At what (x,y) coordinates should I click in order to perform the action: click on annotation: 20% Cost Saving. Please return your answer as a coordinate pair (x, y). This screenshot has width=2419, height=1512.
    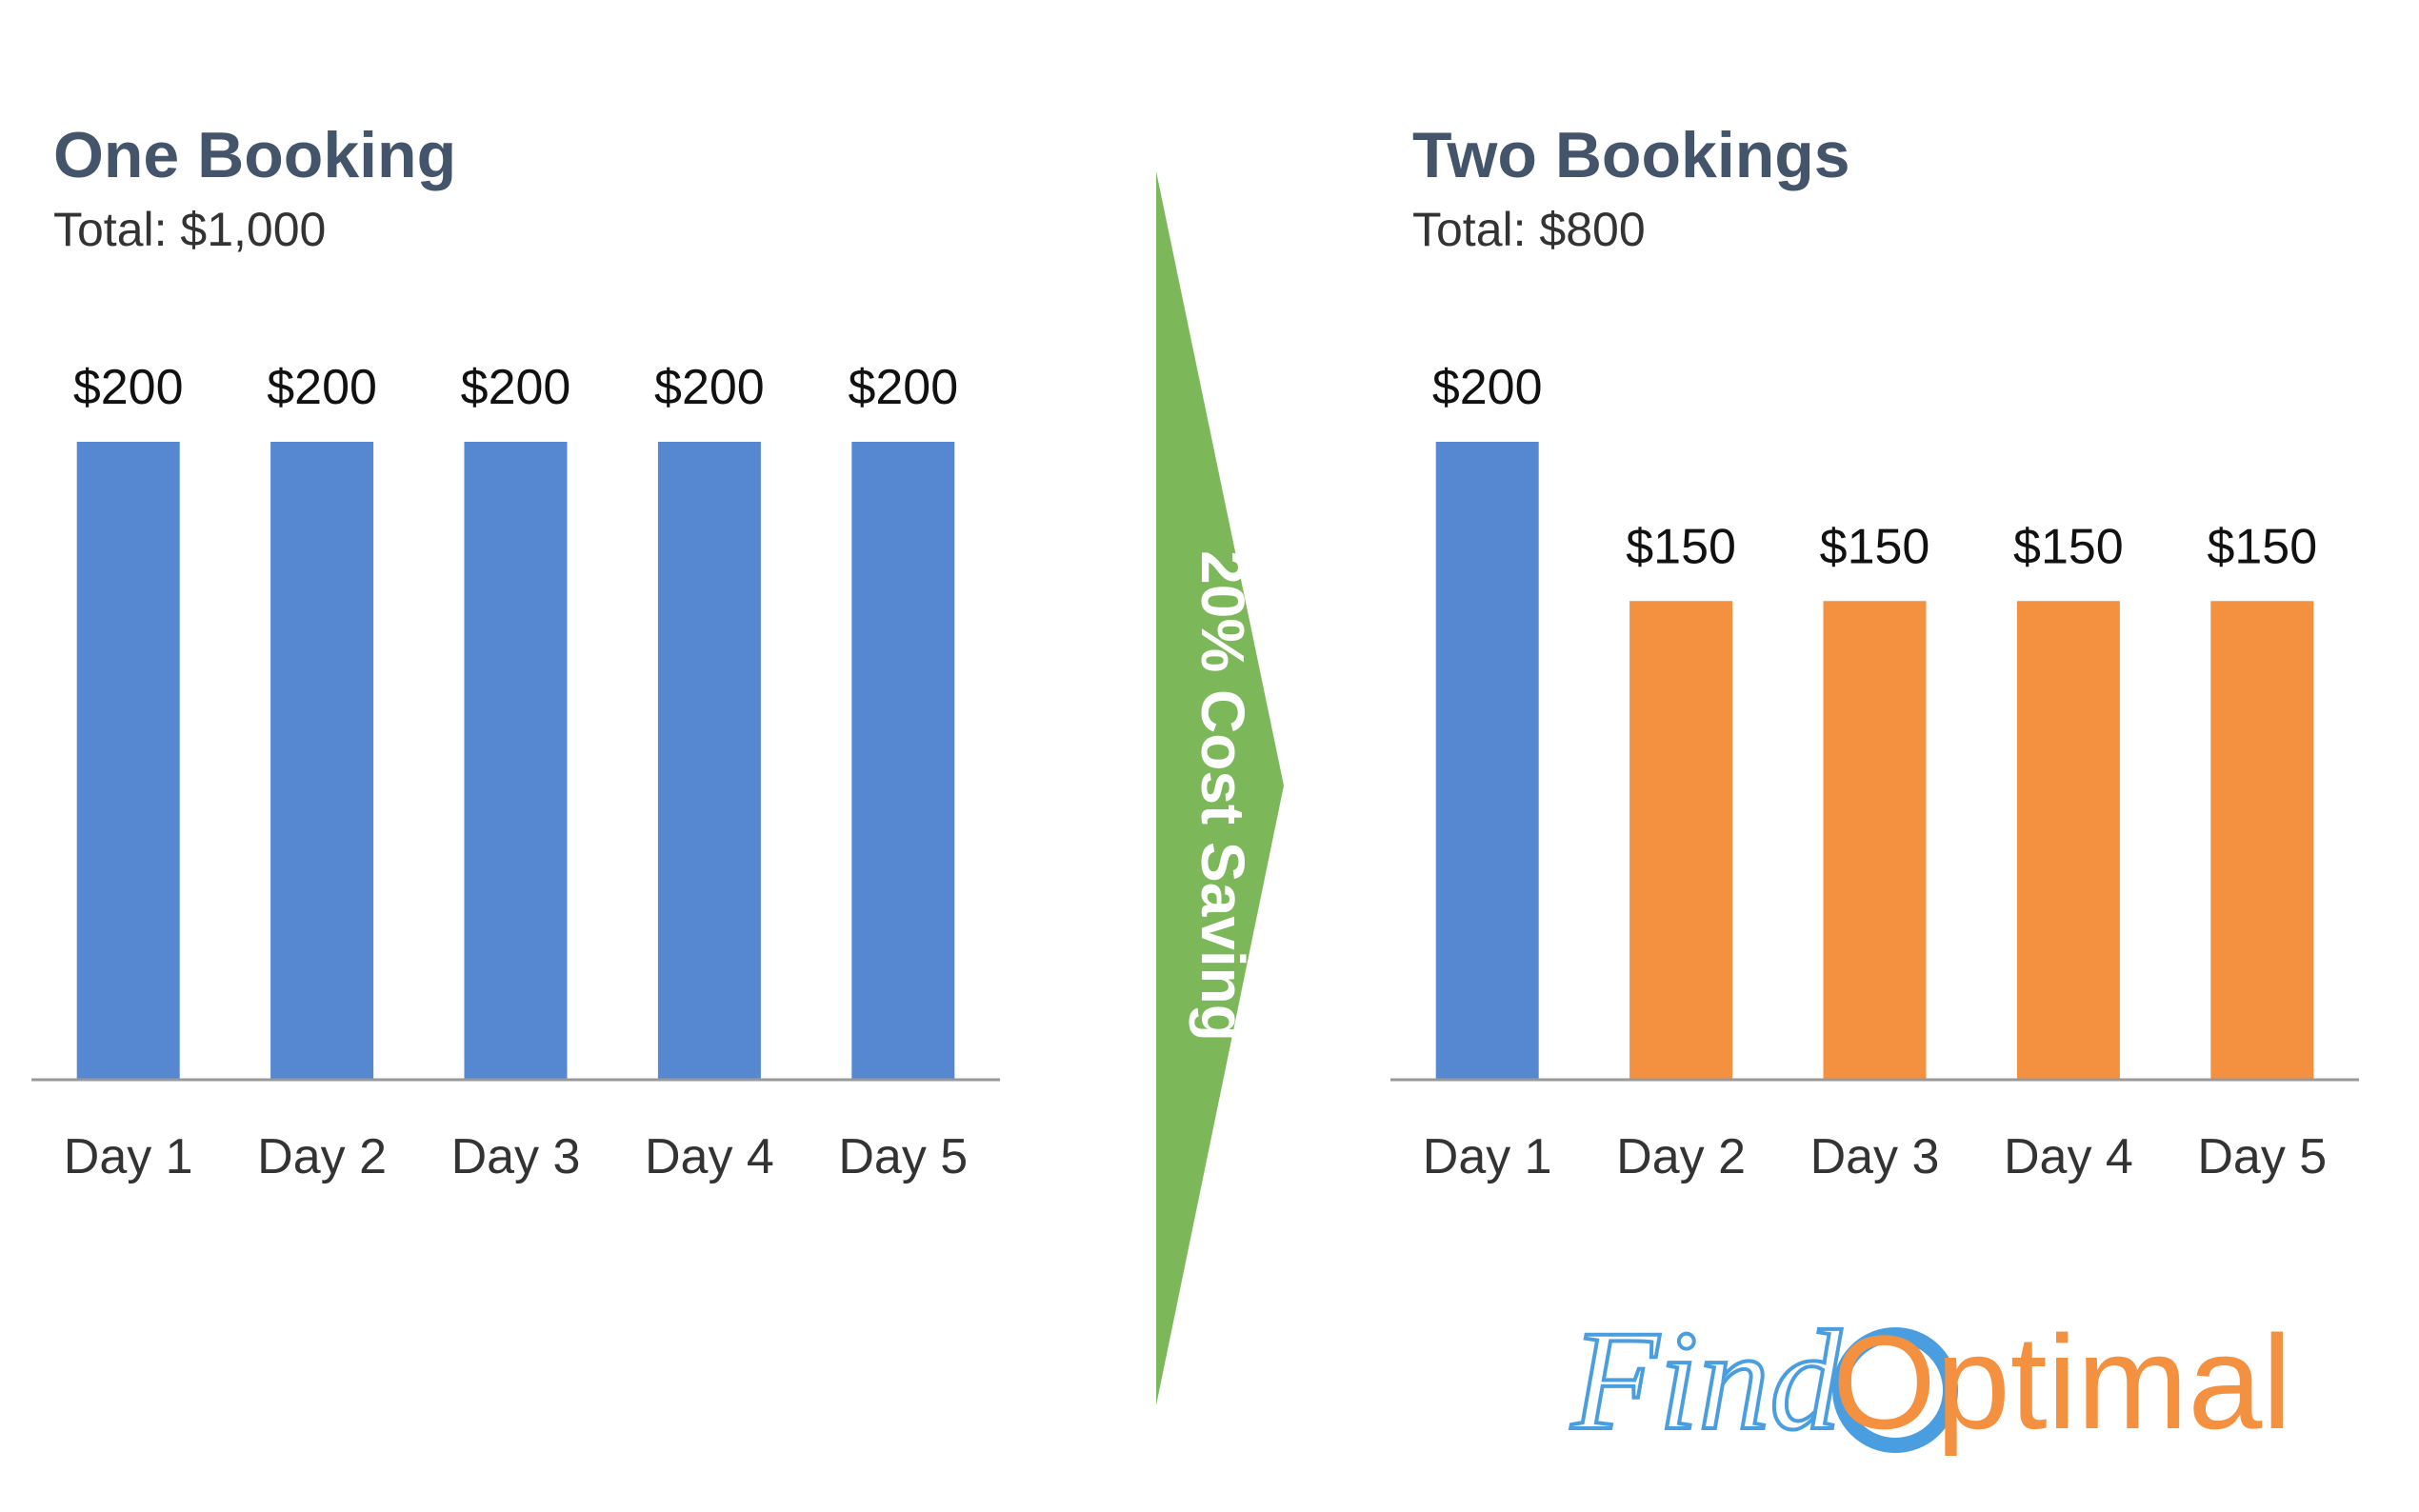
    Looking at the image, I should click on (1223, 796).